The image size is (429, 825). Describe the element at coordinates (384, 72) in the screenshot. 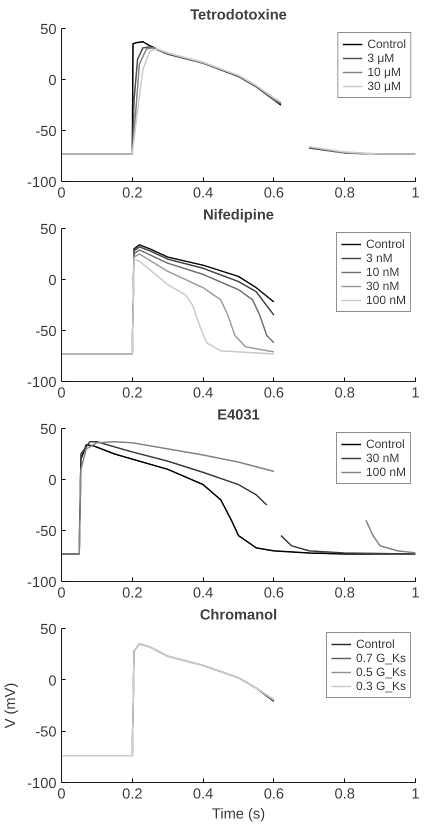

I see `legend-label: 10 μM` at that location.